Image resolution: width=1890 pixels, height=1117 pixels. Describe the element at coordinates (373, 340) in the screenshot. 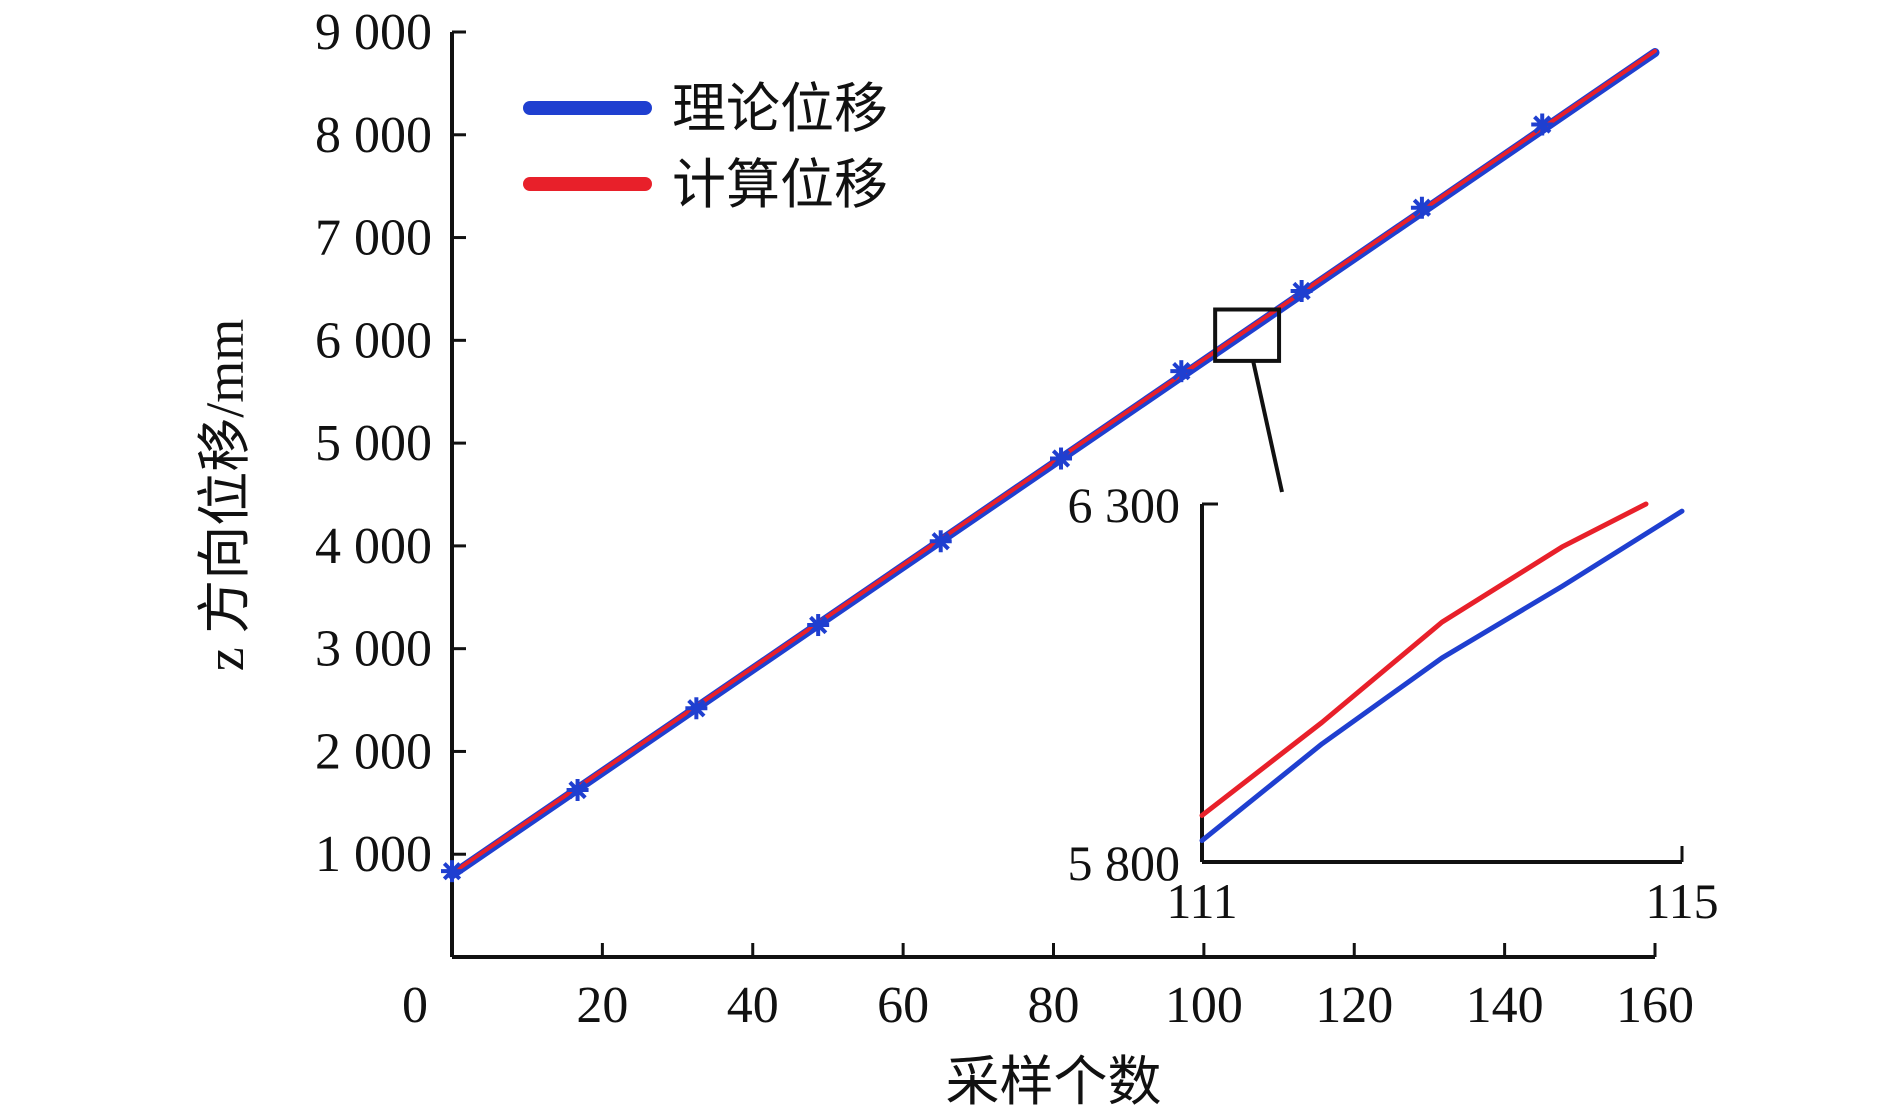

I see `y-tick-label: 6 000` at that location.